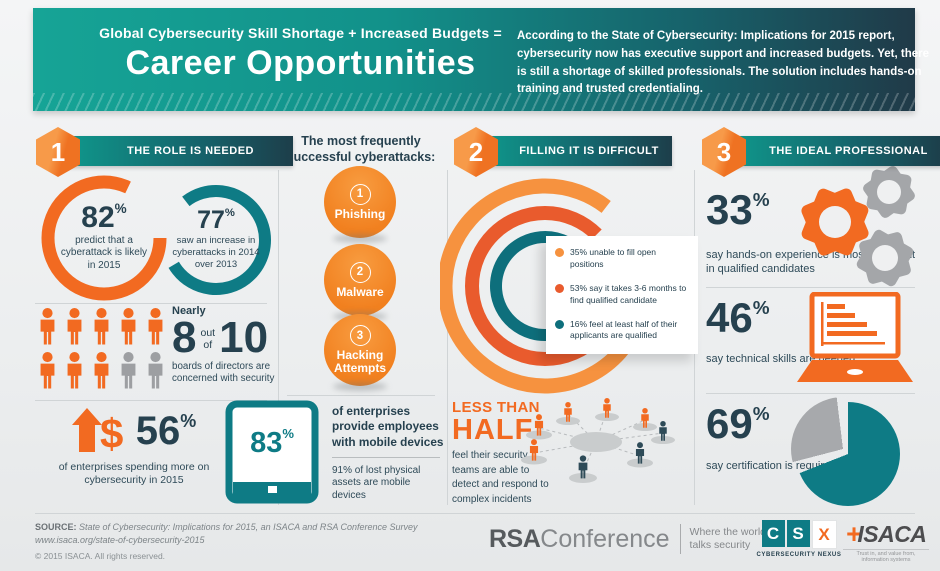 The image size is (940, 571). I want to click on bullet-item: 35% unable to fill open positions, so click(623, 259).